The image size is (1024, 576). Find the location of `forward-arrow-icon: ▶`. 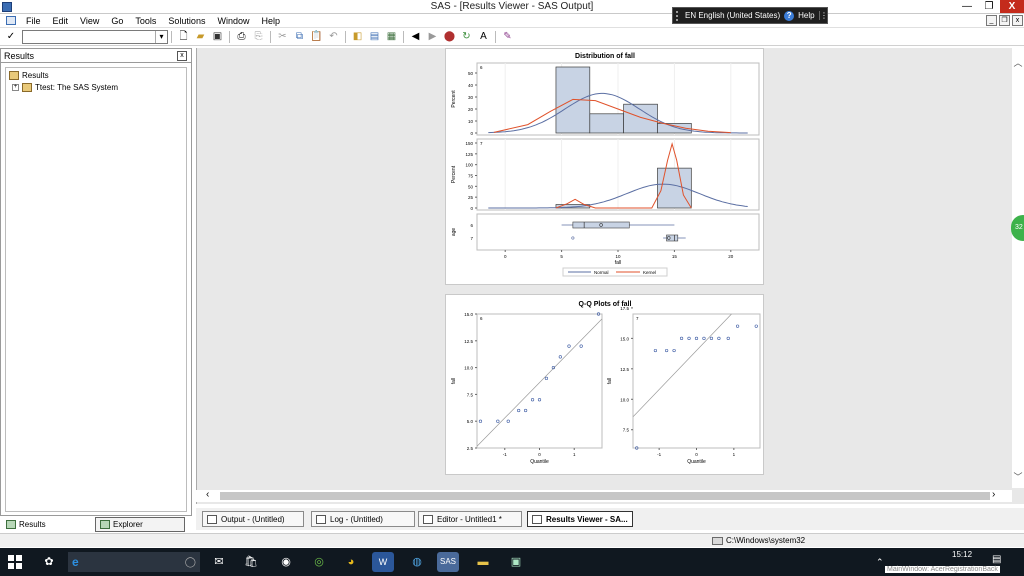

forward-arrow-icon: ▶ is located at coordinates (432, 36).